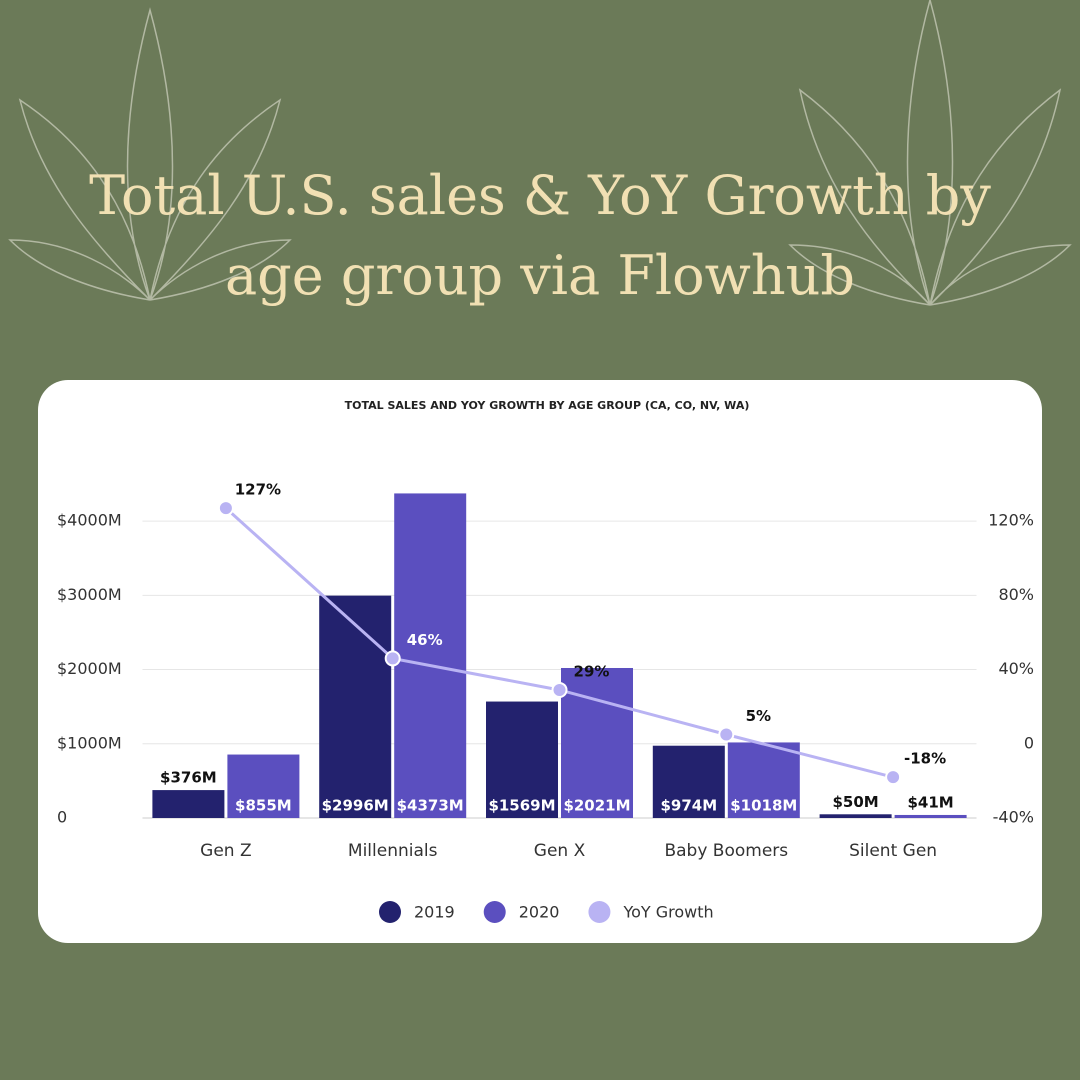  Describe the element at coordinates (540, 195) in the screenshot. I see `headline: Total U.S. sales & YoY Growth by` at that location.